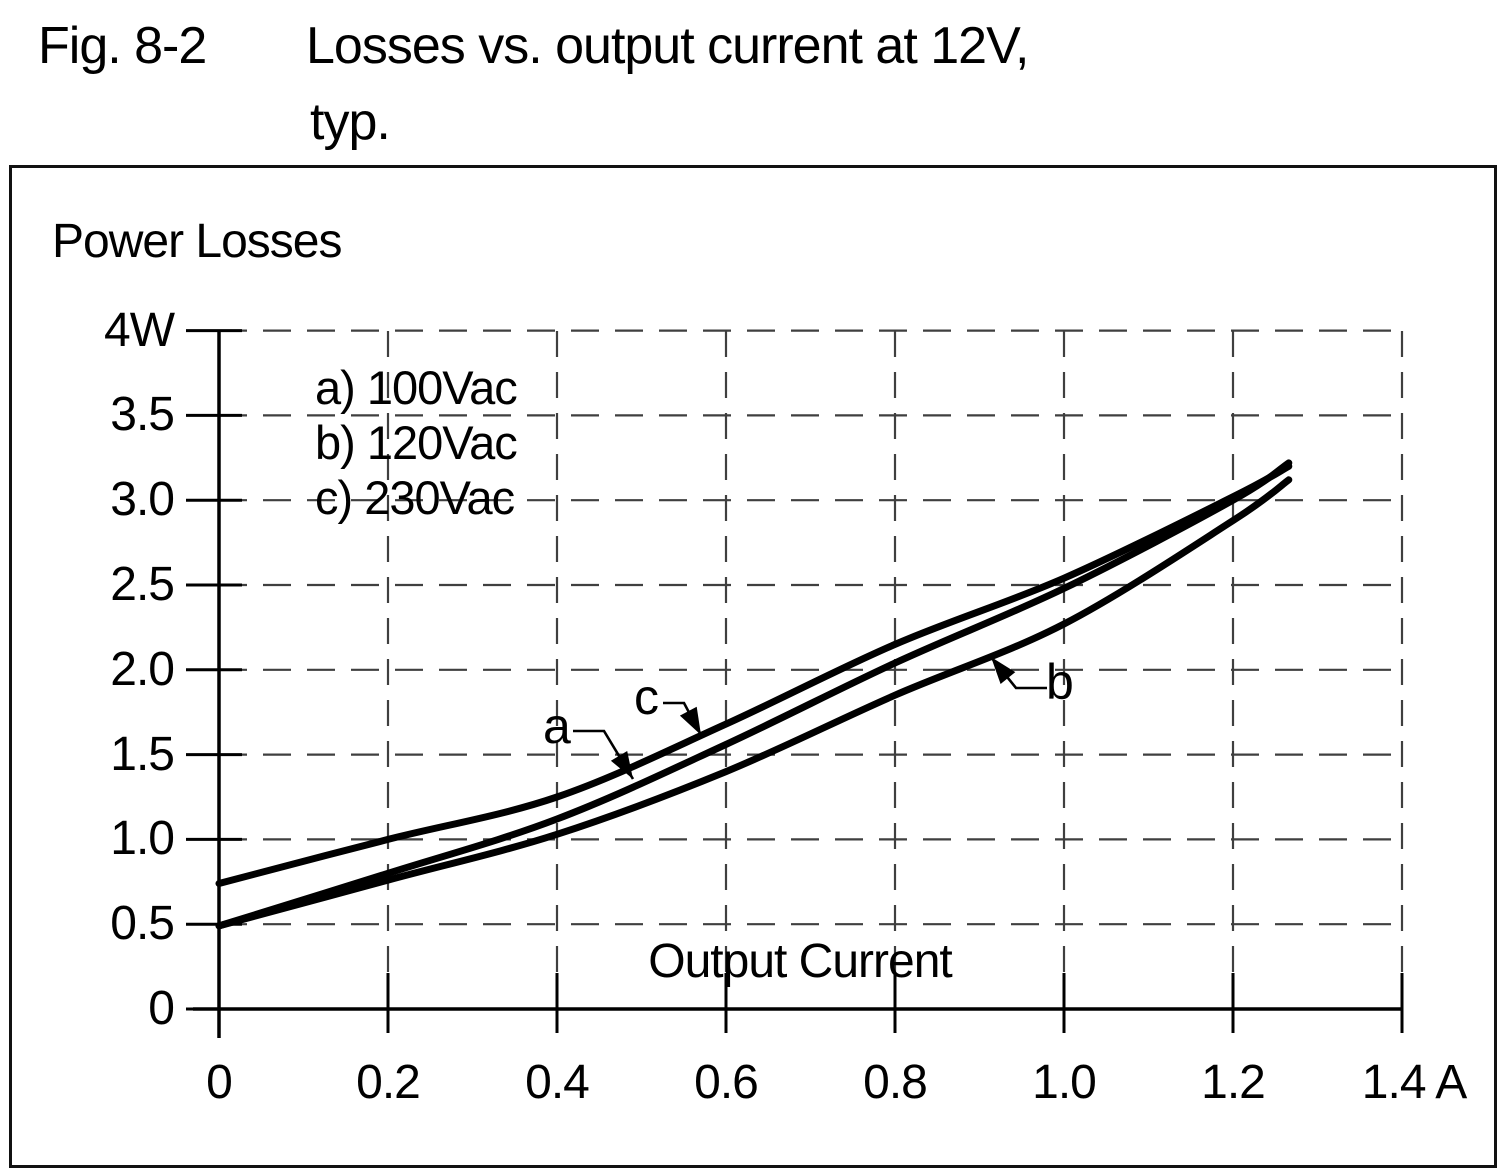 The height and width of the screenshot is (1172, 1500). What do you see at coordinates (800, 961) in the screenshot?
I see `x-axis-title: Output Current` at bounding box center [800, 961].